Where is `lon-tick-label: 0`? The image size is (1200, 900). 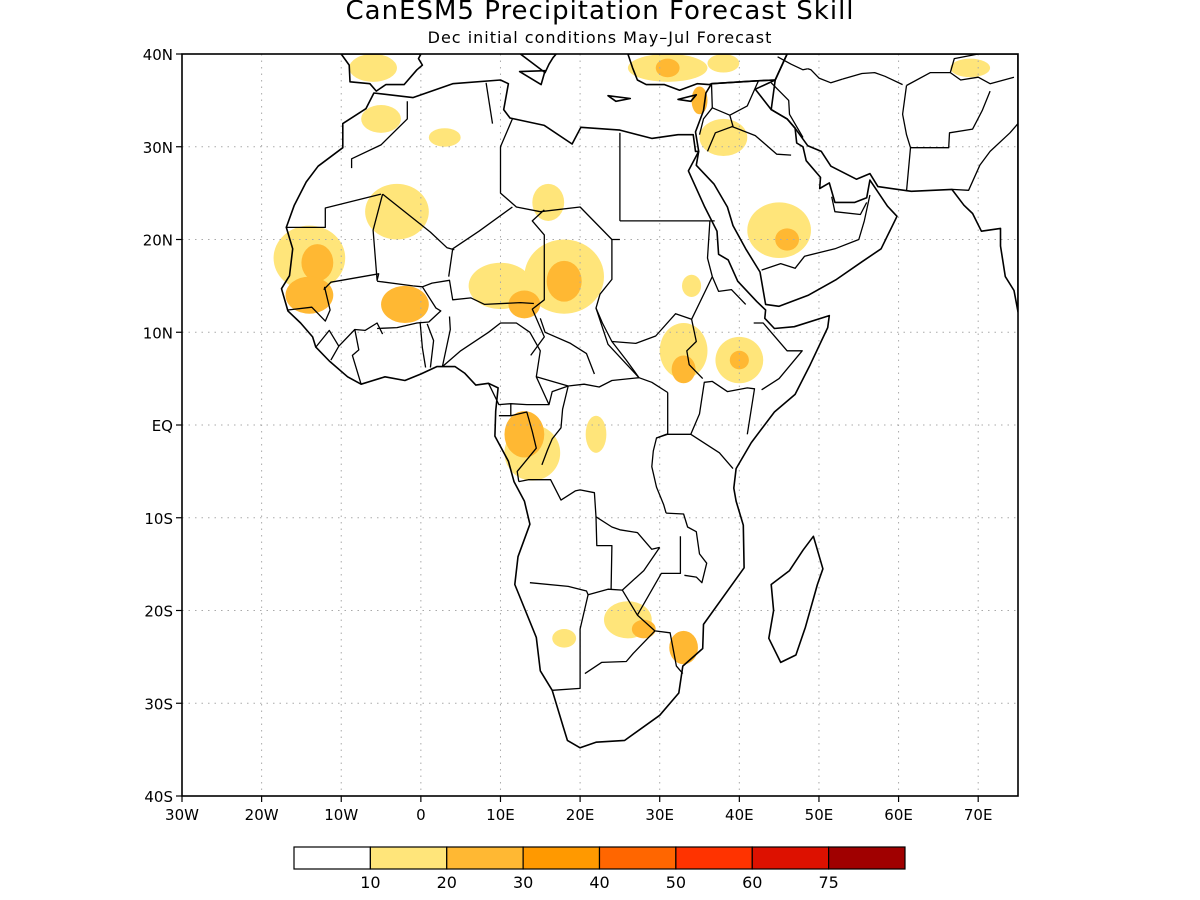
lon-tick-label: 0 is located at coordinates (421, 815).